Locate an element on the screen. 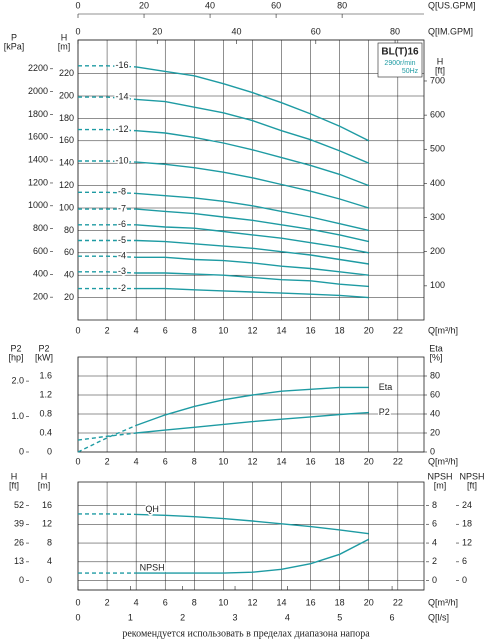  y-tick-label: 24 is located at coordinates (467, 505).